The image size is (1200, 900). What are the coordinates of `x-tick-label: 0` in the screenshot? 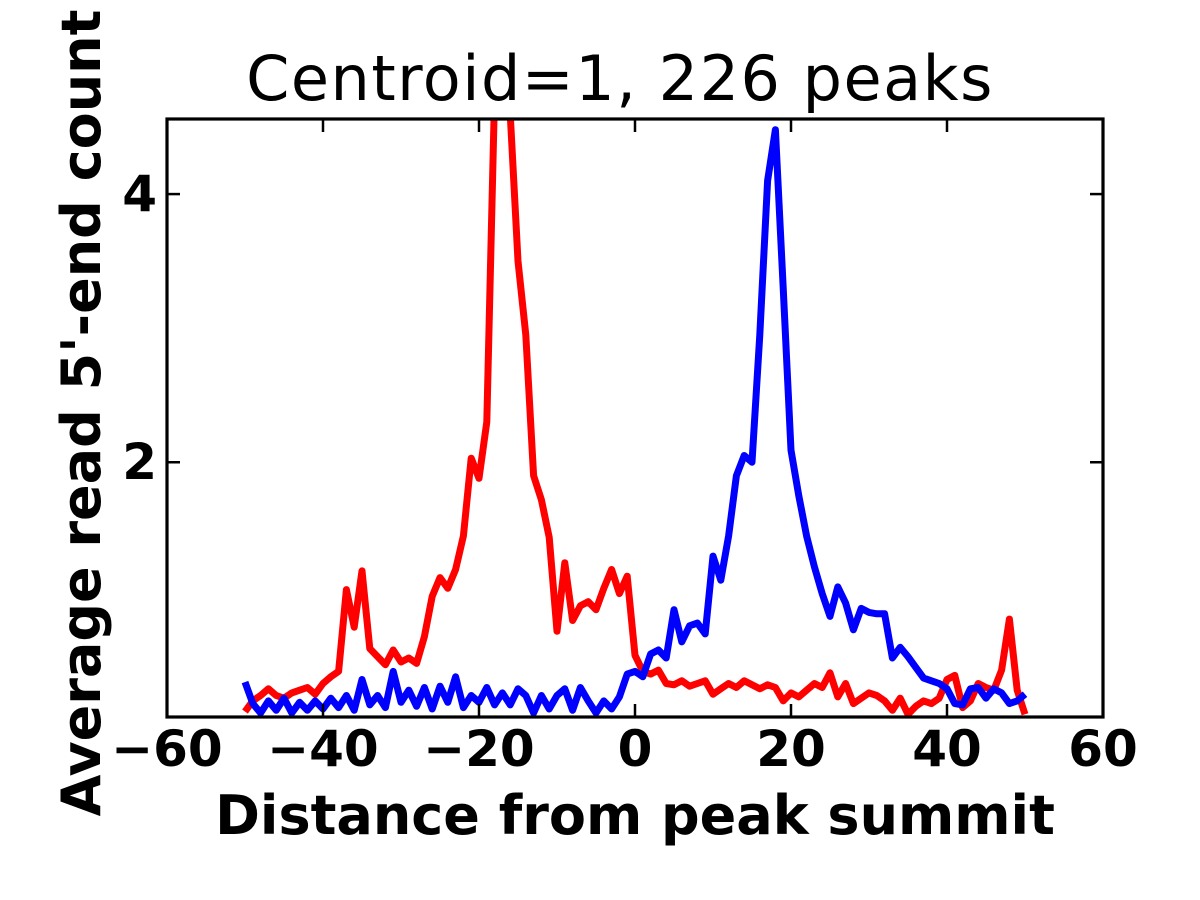 It's located at (635, 749).